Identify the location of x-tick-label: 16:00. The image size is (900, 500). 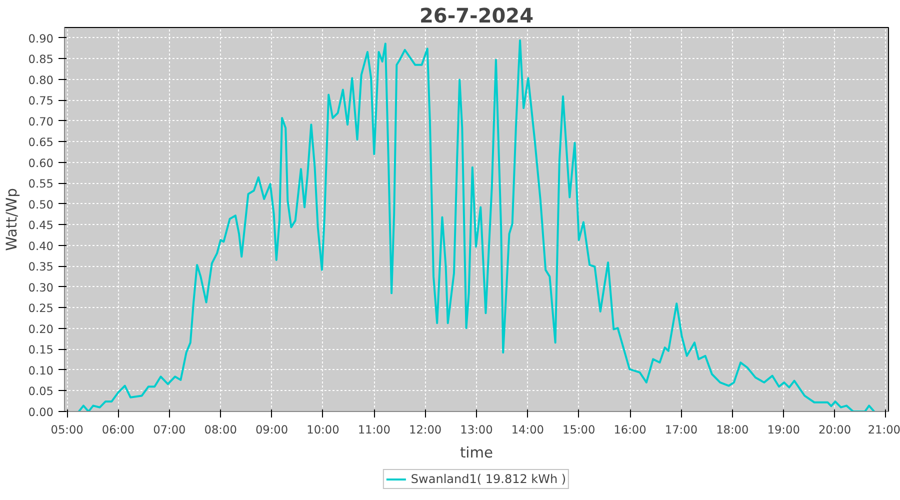
(630, 429).